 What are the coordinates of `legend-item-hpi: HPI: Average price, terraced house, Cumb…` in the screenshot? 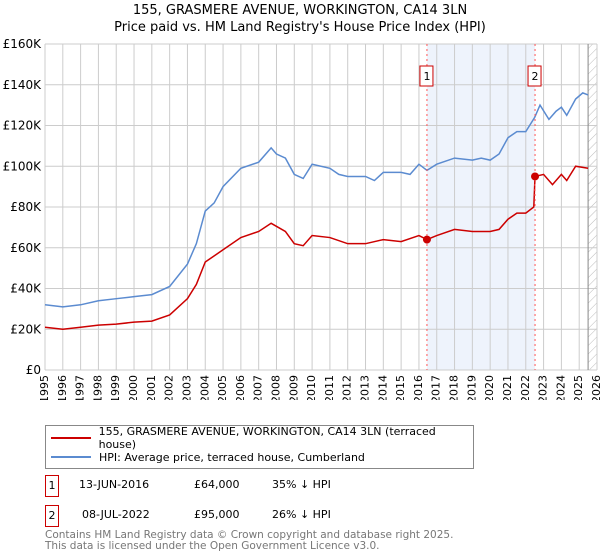 It's located at (205, 457).